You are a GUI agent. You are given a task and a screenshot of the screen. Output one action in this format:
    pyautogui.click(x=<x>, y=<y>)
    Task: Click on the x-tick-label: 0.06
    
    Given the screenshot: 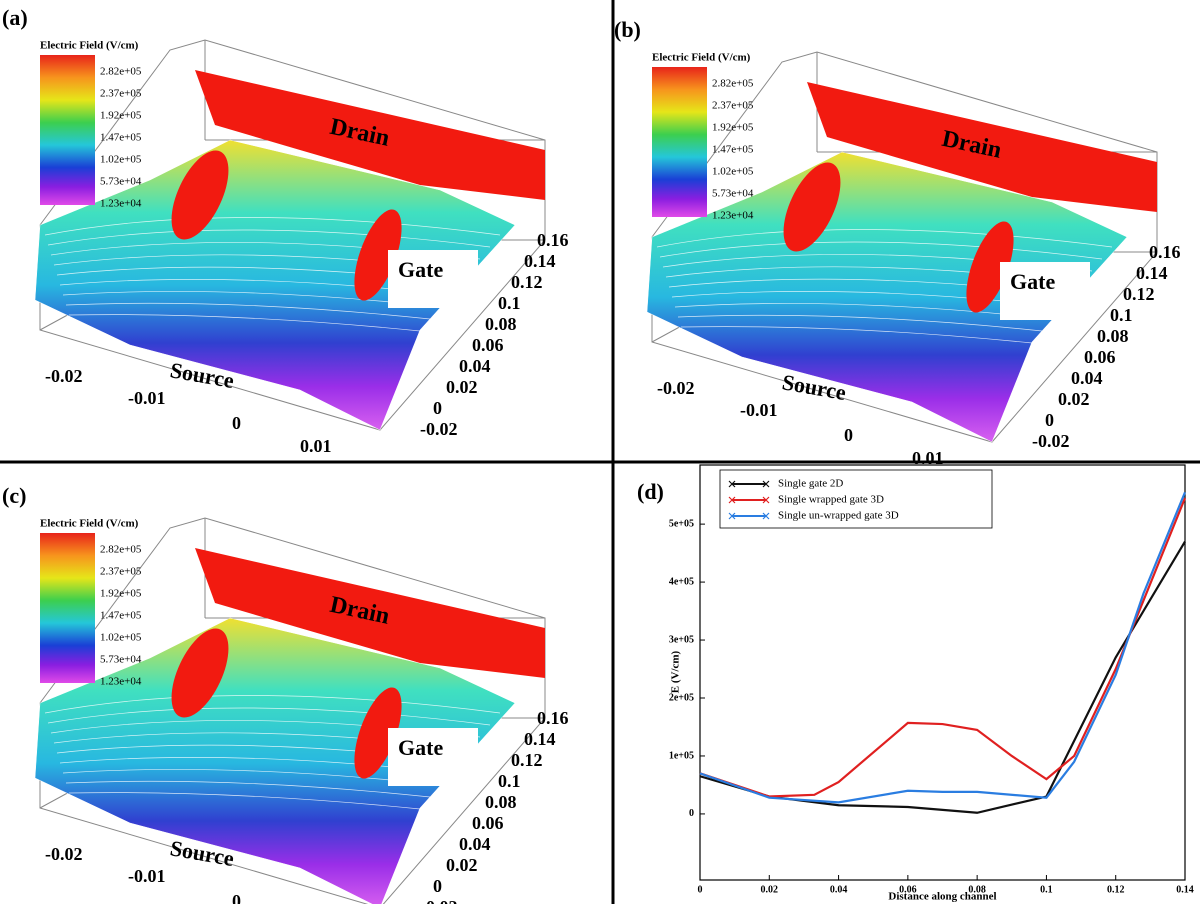 What is the action you would take?
    pyautogui.click(x=908, y=889)
    